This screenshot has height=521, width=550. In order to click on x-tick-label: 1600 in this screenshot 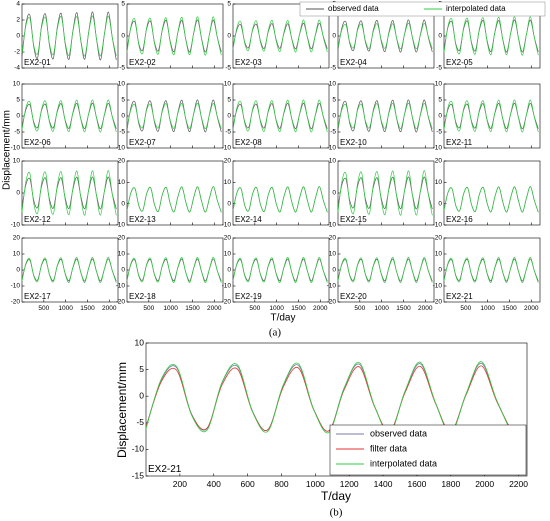, I will do `click(416, 484)`.